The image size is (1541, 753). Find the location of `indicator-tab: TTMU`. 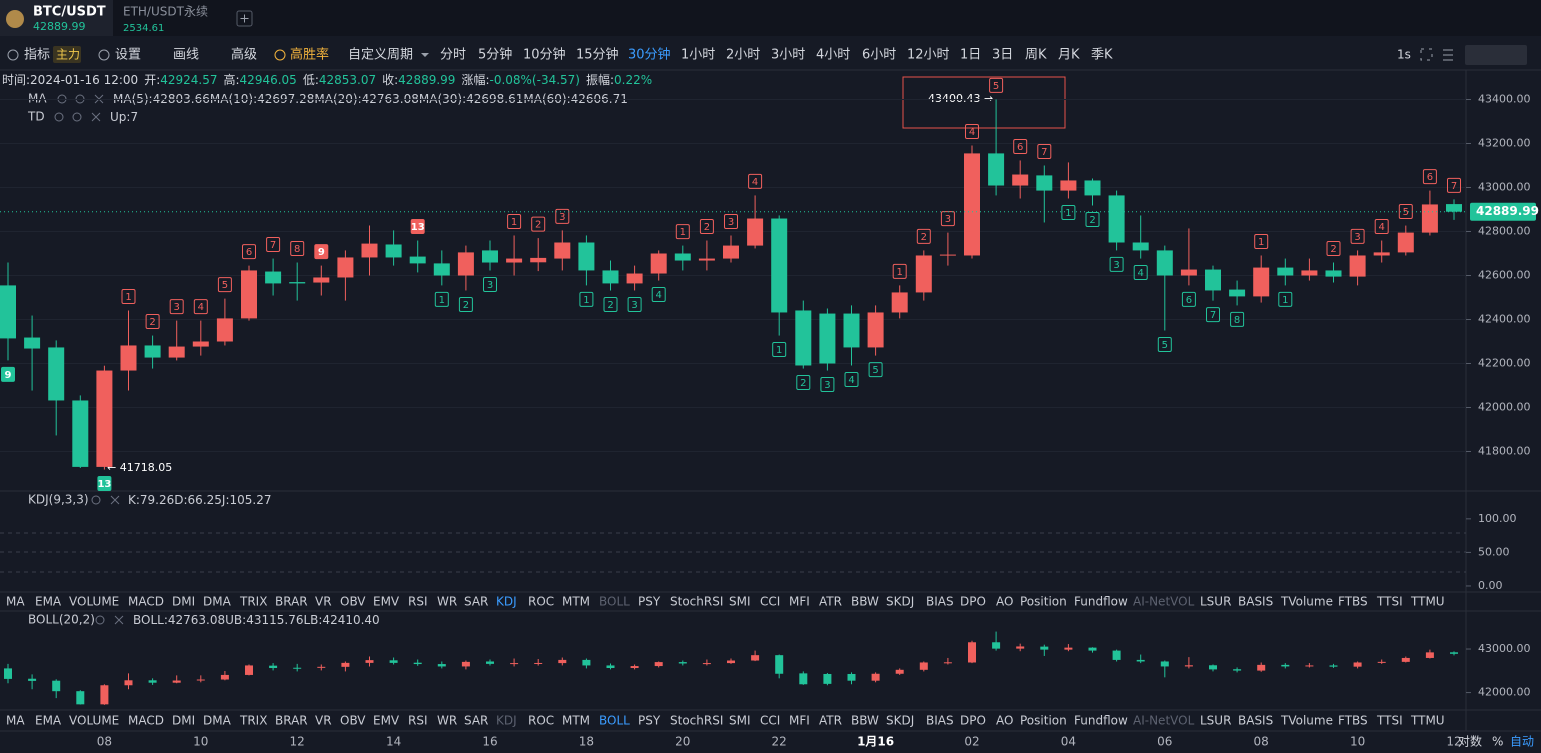

indicator-tab: TTMU is located at coordinates (1427, 602).